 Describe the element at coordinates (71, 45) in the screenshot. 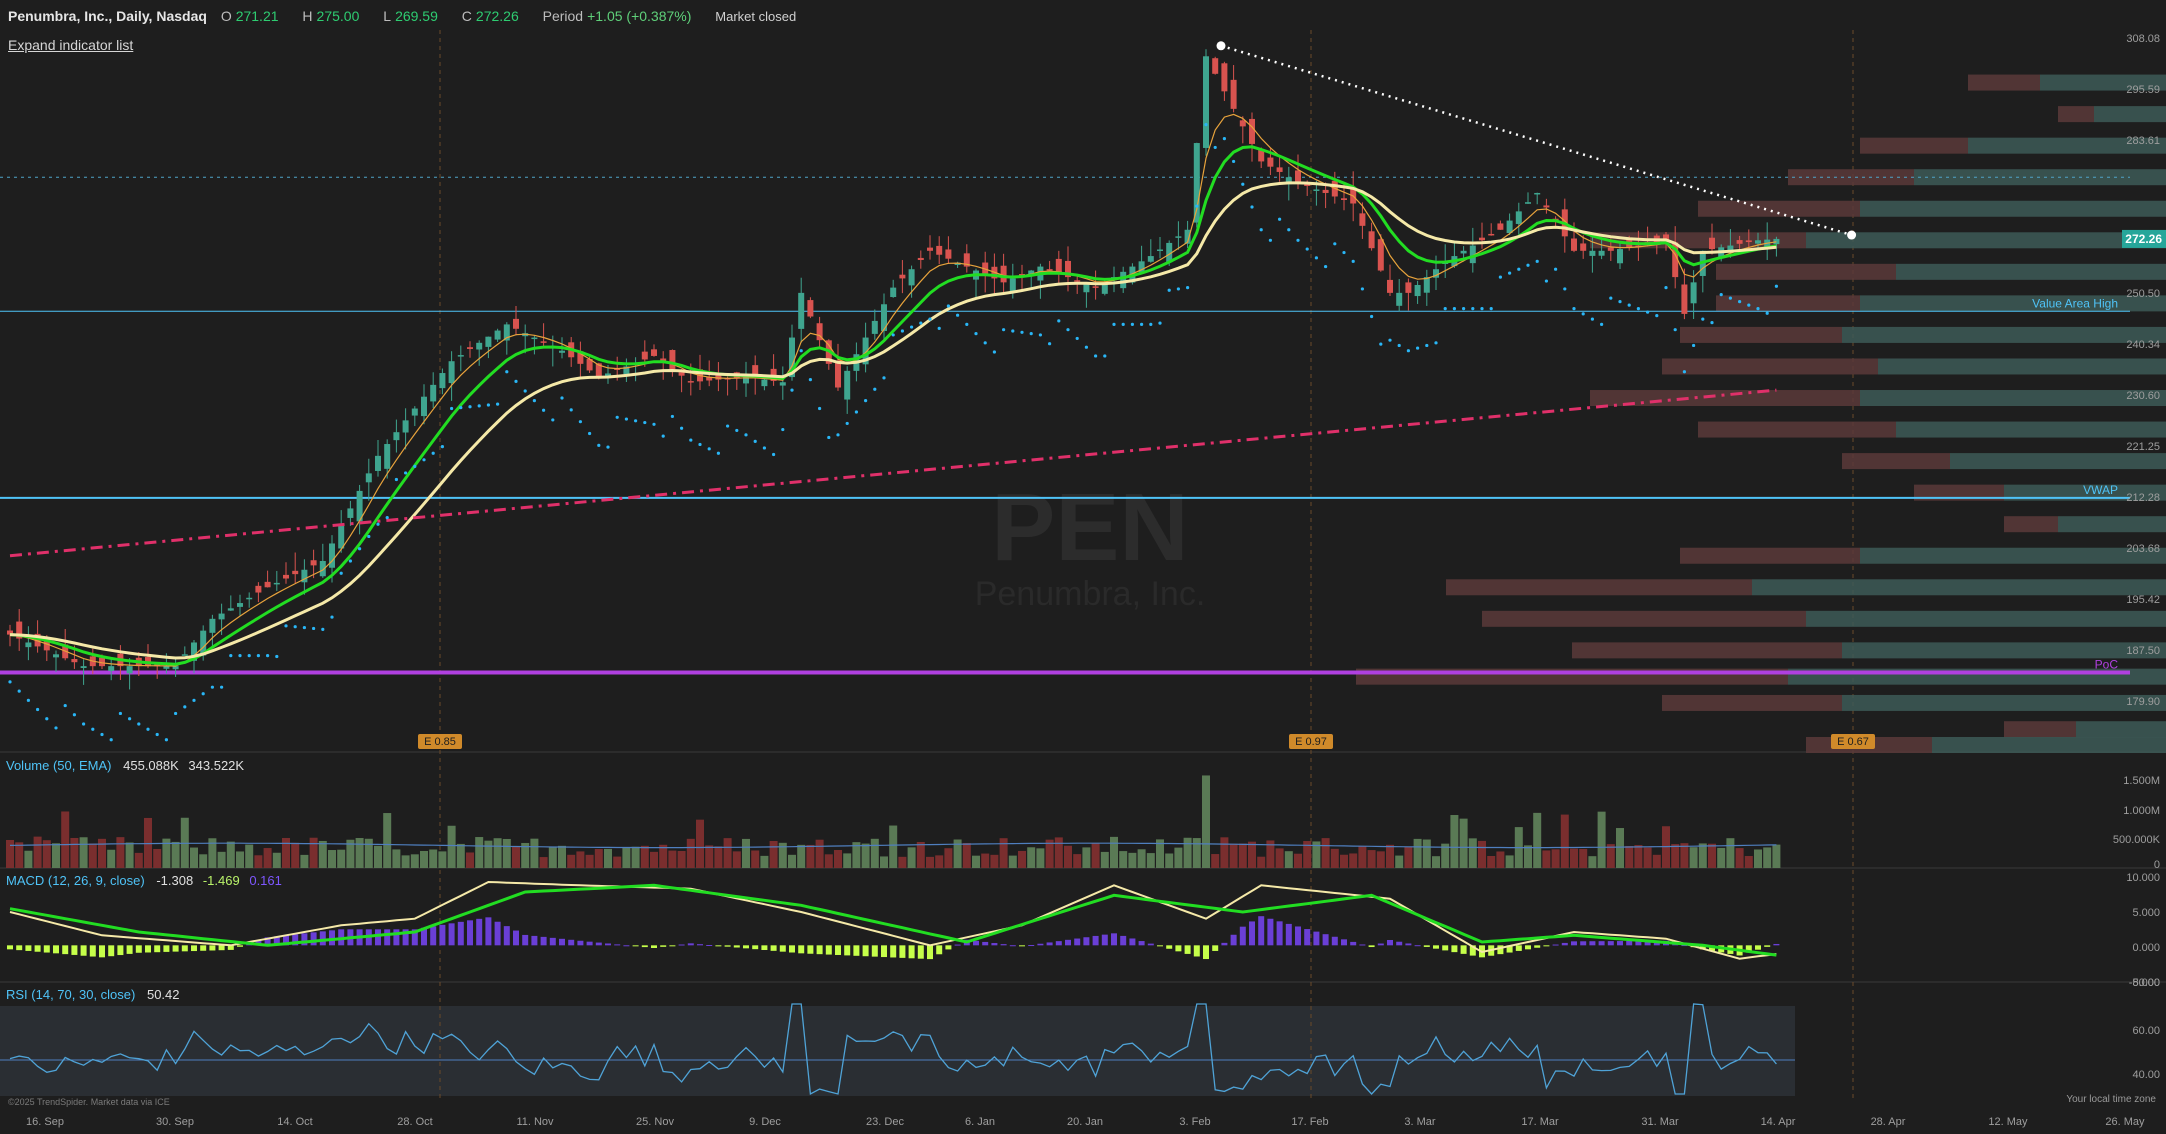

I see `expand-indicator-list-link: Expand indicator list` at that location.